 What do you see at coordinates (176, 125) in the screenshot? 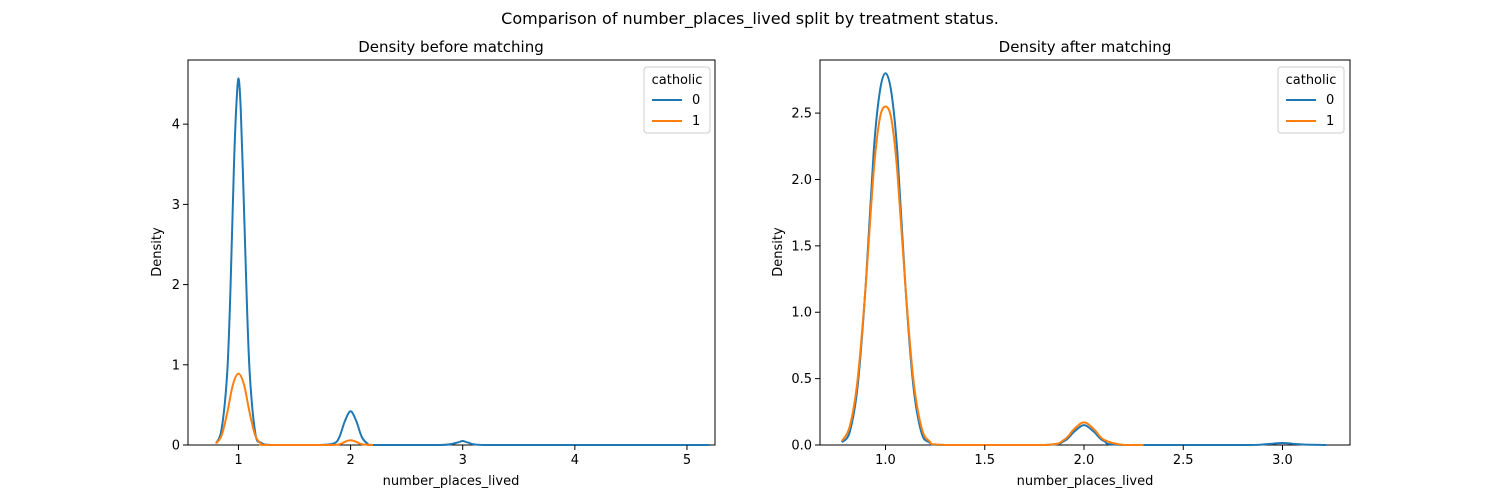
I see `y-tick-label: 4` at bounding box center [176, 125].